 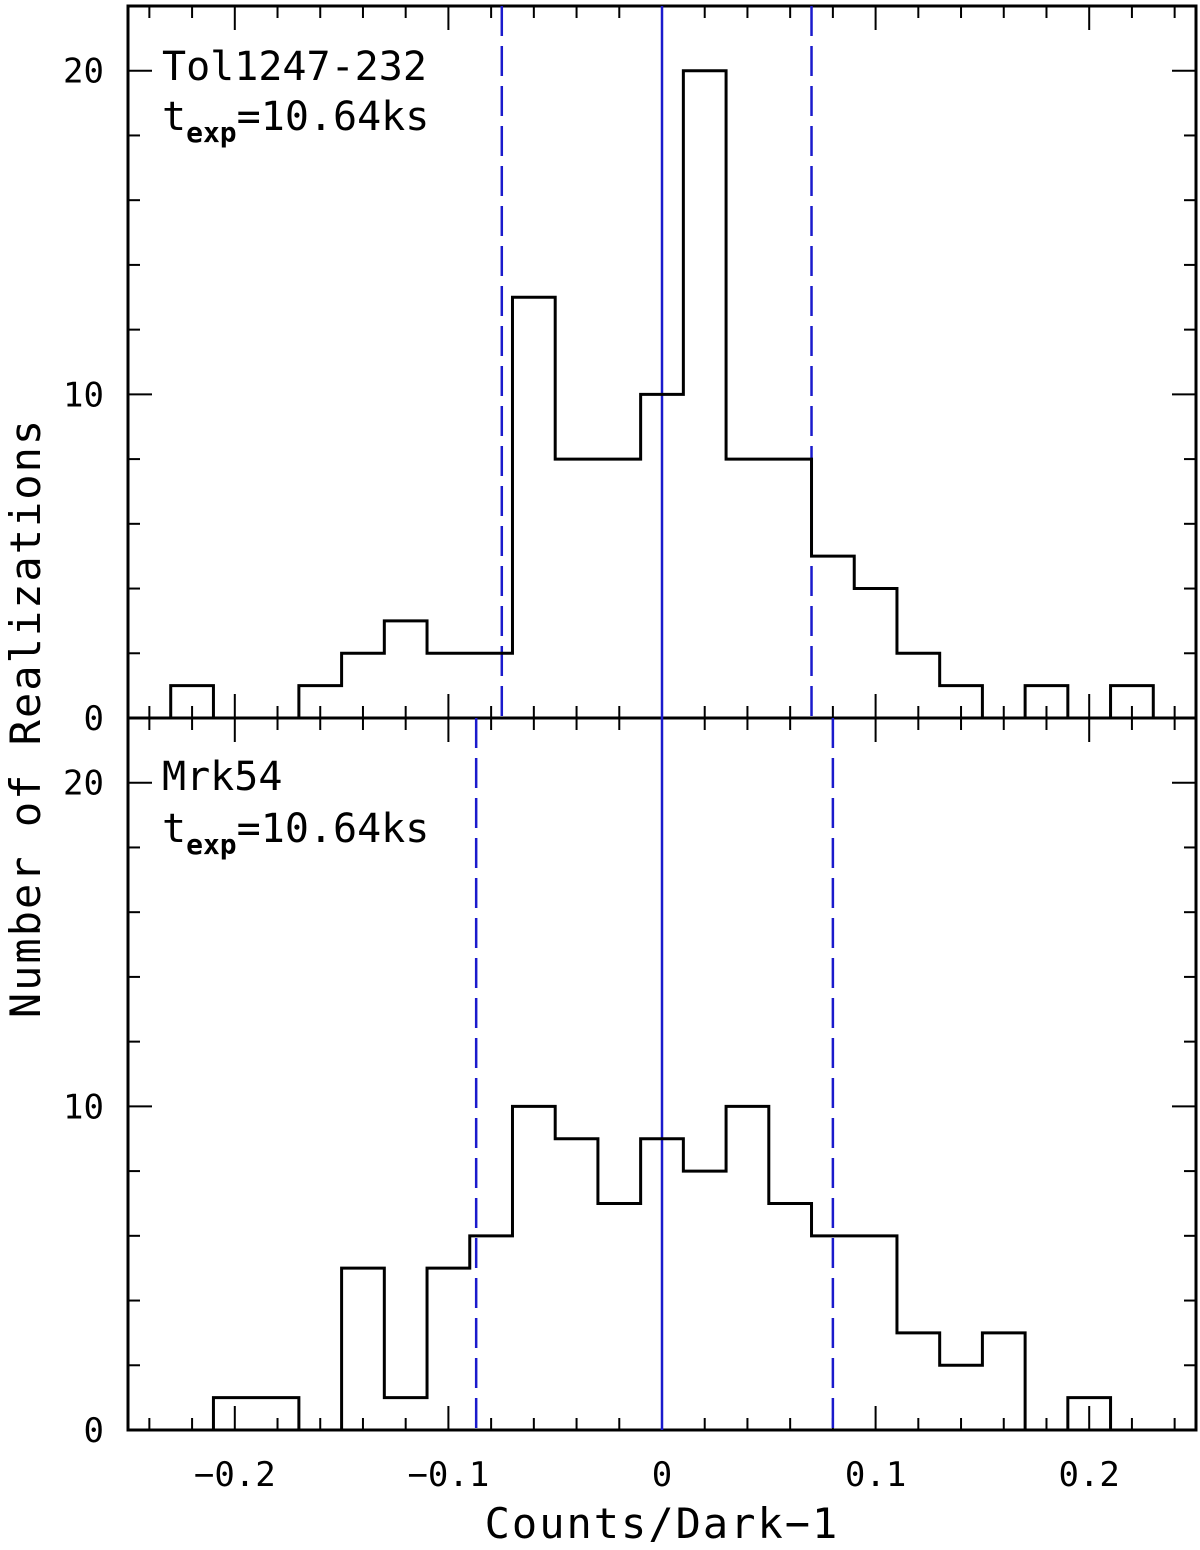 I want to click on x-tick-label: 0.2, so click(x=1088, y=1475).